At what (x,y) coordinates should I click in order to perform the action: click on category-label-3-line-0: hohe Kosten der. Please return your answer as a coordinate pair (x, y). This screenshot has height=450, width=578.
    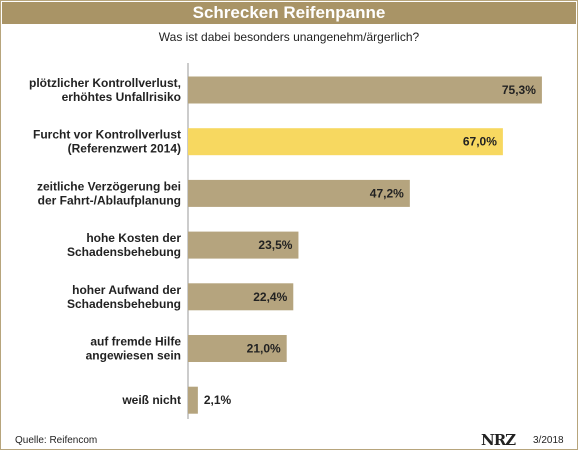
    Looking at the image, I should click on (133, 238).